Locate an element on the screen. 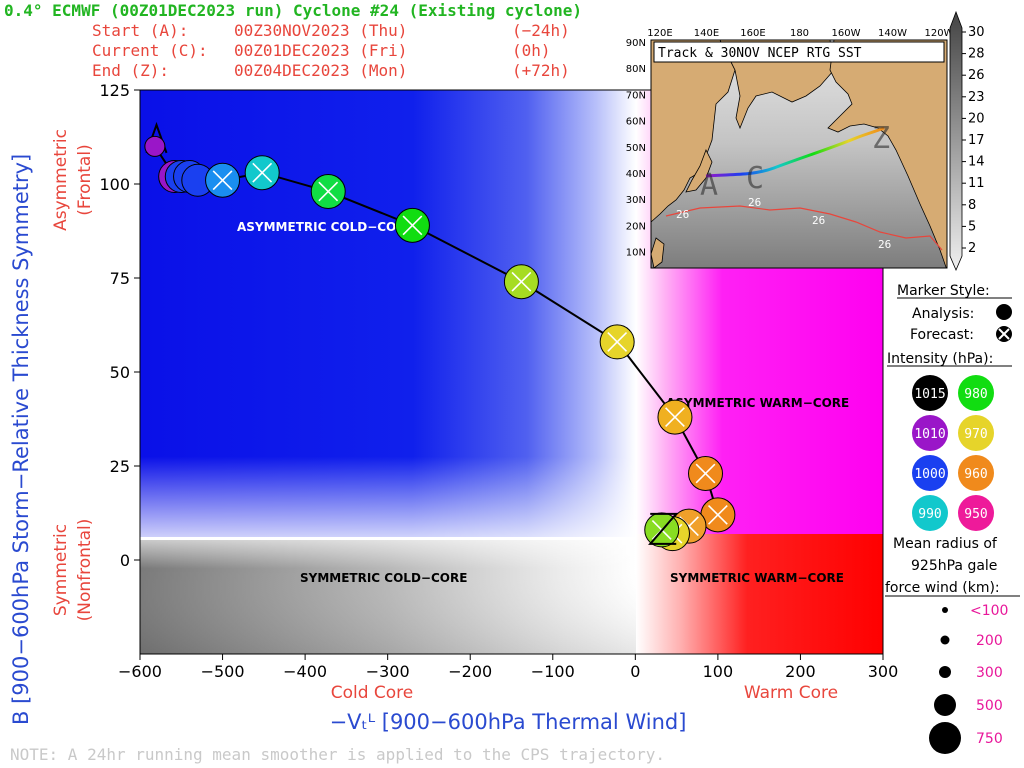  end-label: End (Z): is located at coordinates (130, 70).